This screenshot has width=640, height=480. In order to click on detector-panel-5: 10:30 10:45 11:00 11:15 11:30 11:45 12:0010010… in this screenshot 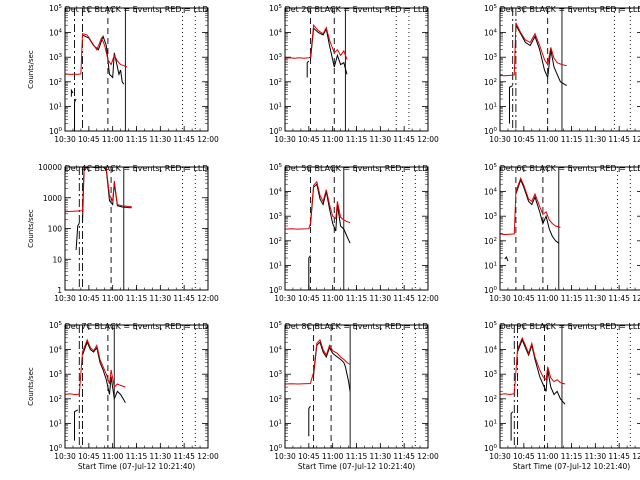, I will do `click(354, 233)`.